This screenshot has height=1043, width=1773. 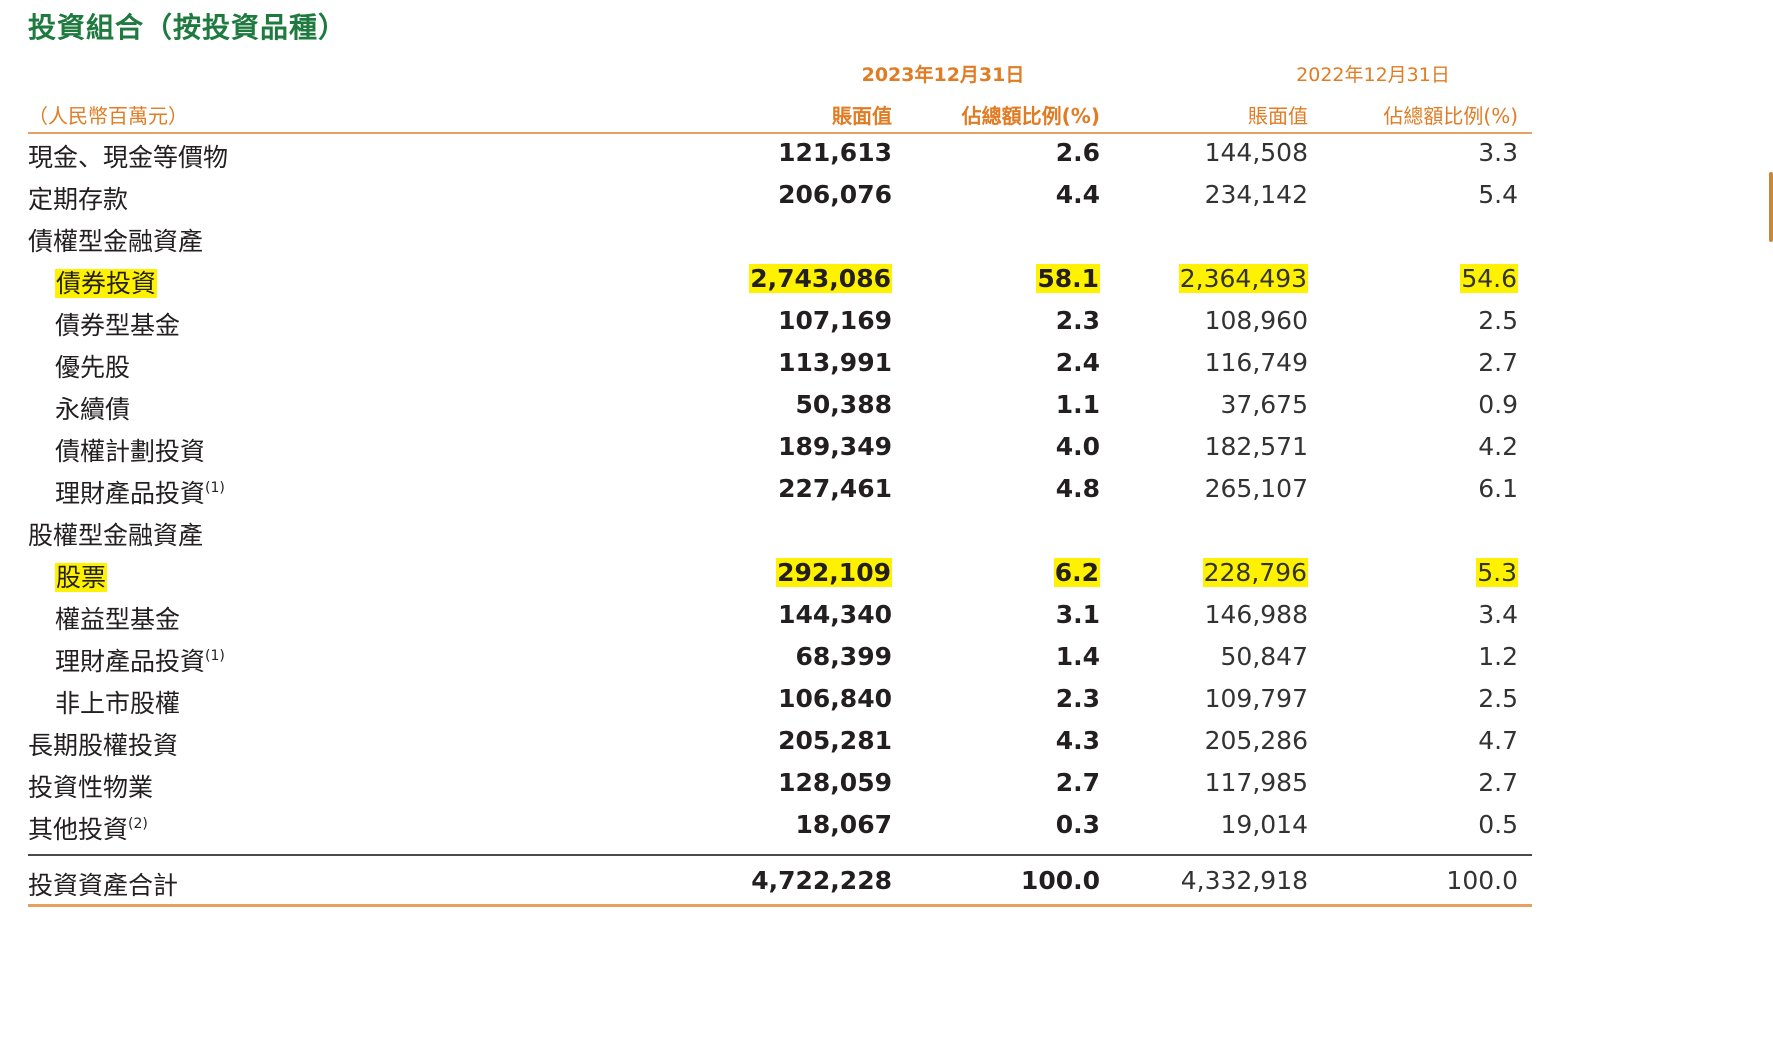 What do you see at coordinates (138, 824) in the screenshot?
I see `footnote-marker: (2)` at bounding box center [138, 824].